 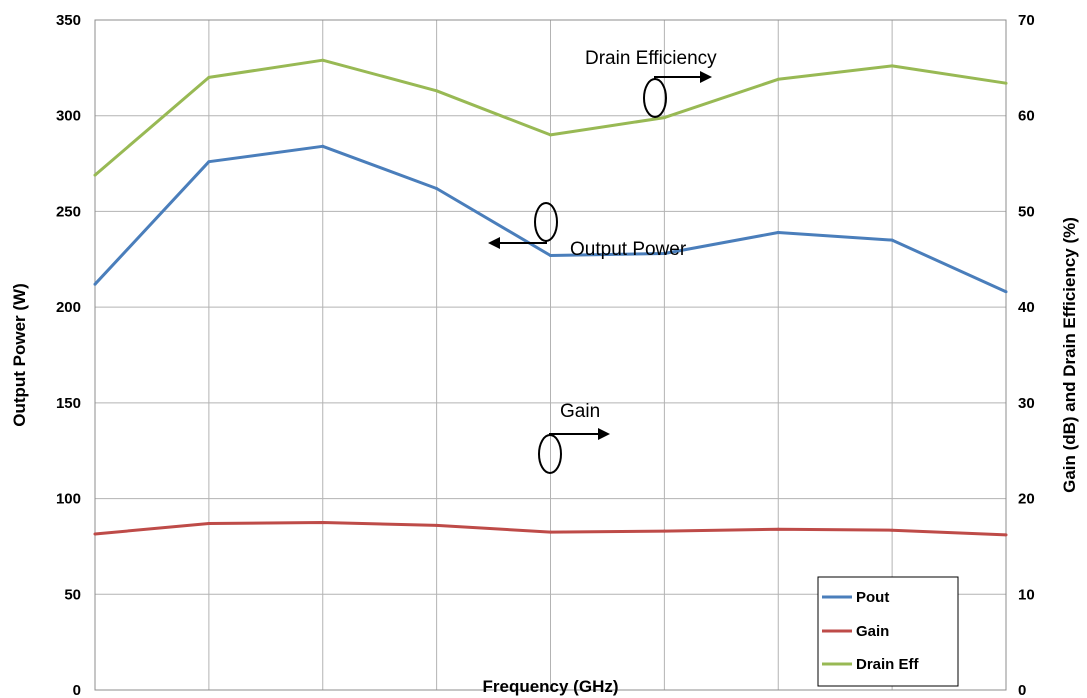 I want to click on legend: Pout Gain Drain Eff, so click(x=888, y=631).